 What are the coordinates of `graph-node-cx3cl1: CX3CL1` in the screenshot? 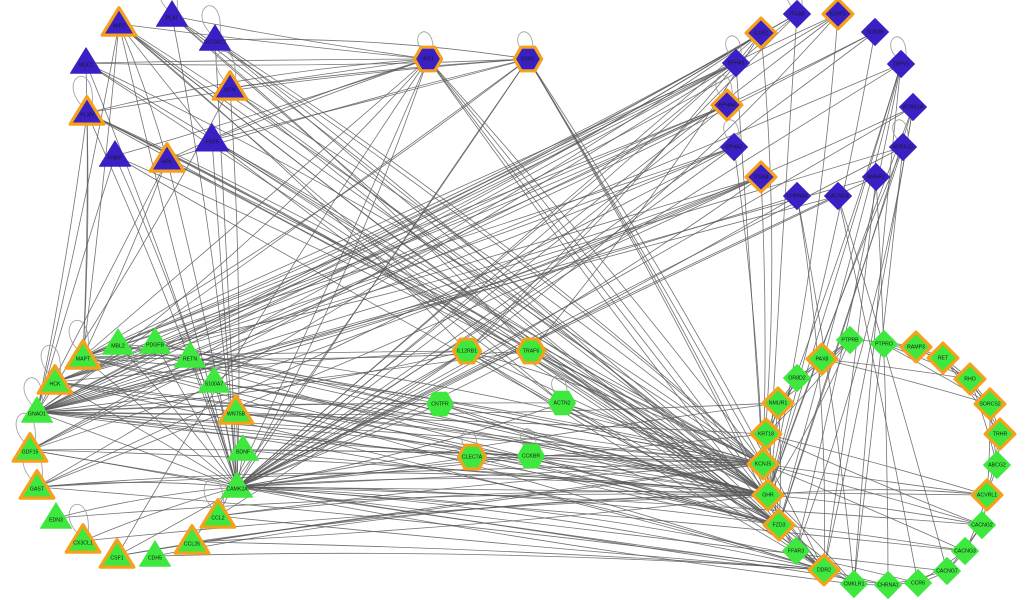 It's located at (83, 538).